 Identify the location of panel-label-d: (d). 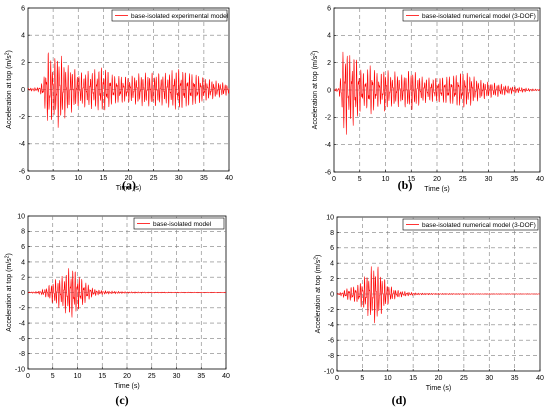
(399, 400).